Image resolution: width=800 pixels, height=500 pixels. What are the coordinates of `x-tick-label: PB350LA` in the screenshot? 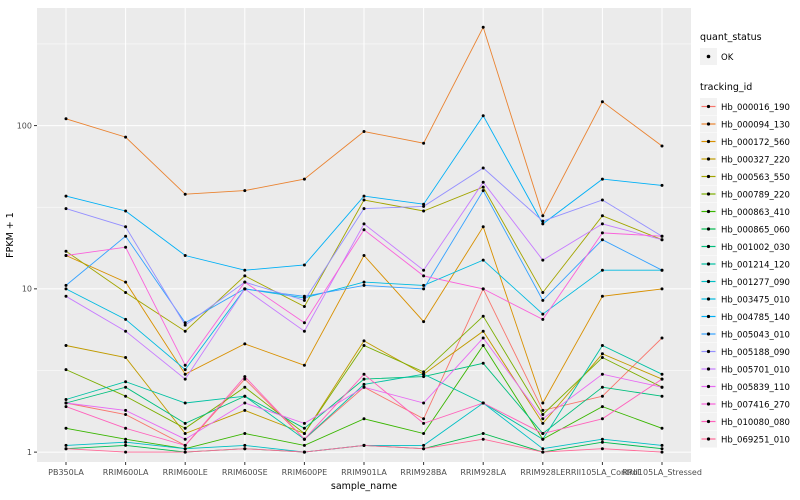 It's located at (66, 472).